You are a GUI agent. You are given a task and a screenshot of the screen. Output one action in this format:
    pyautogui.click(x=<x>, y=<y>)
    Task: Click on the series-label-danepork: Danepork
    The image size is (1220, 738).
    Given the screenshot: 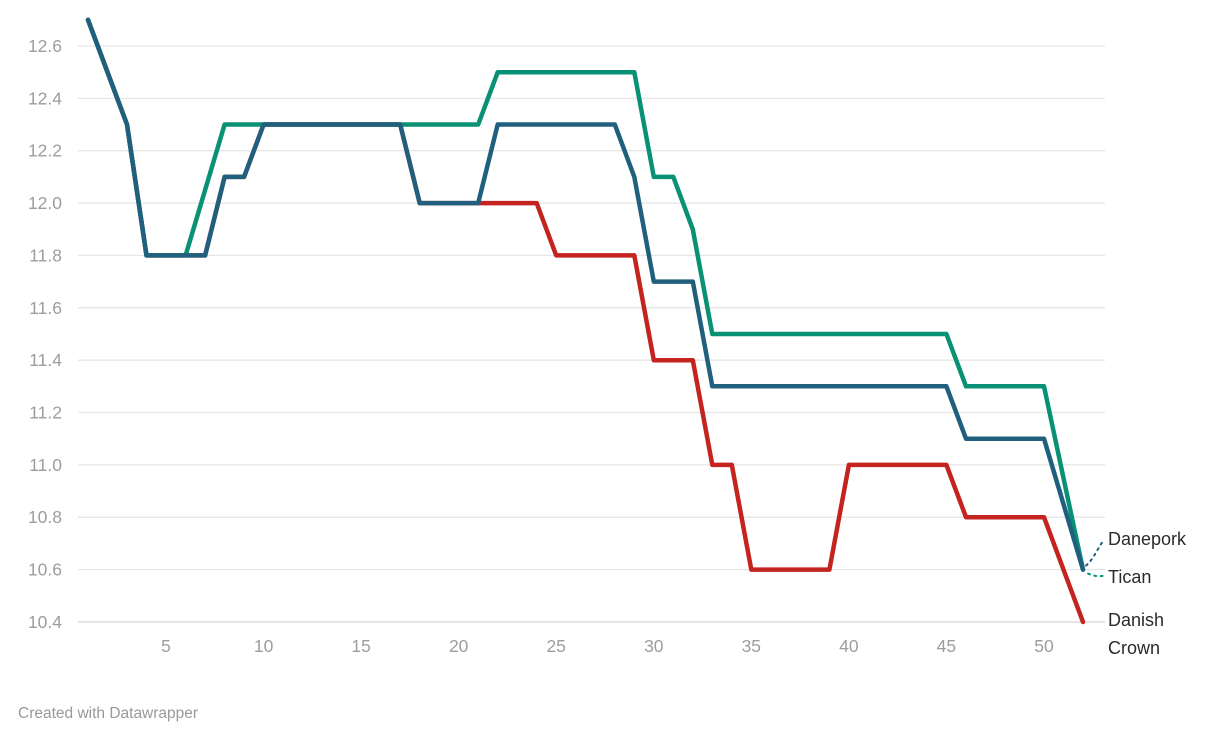 What is the action you would take?
    pyautogui.click(x=1147, y=539)
    